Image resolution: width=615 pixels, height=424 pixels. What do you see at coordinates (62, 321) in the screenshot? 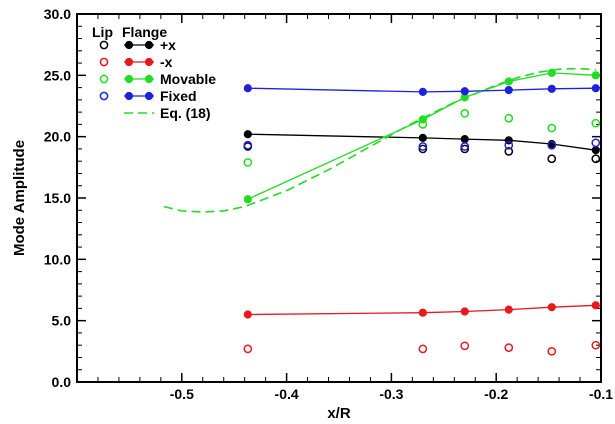
I see `y-tick-label: 5.0` at bounding box center [62, 321].